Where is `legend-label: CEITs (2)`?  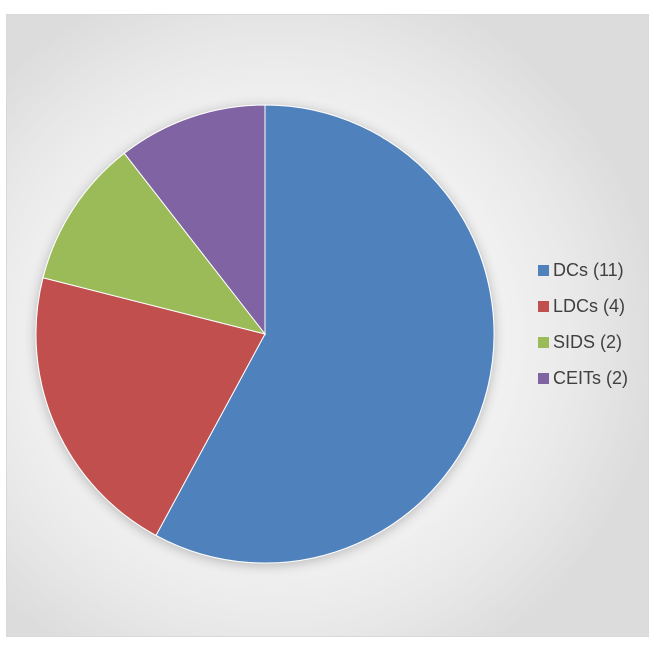 legend-label: CEITs (2) is located at coordinates (591, 377).